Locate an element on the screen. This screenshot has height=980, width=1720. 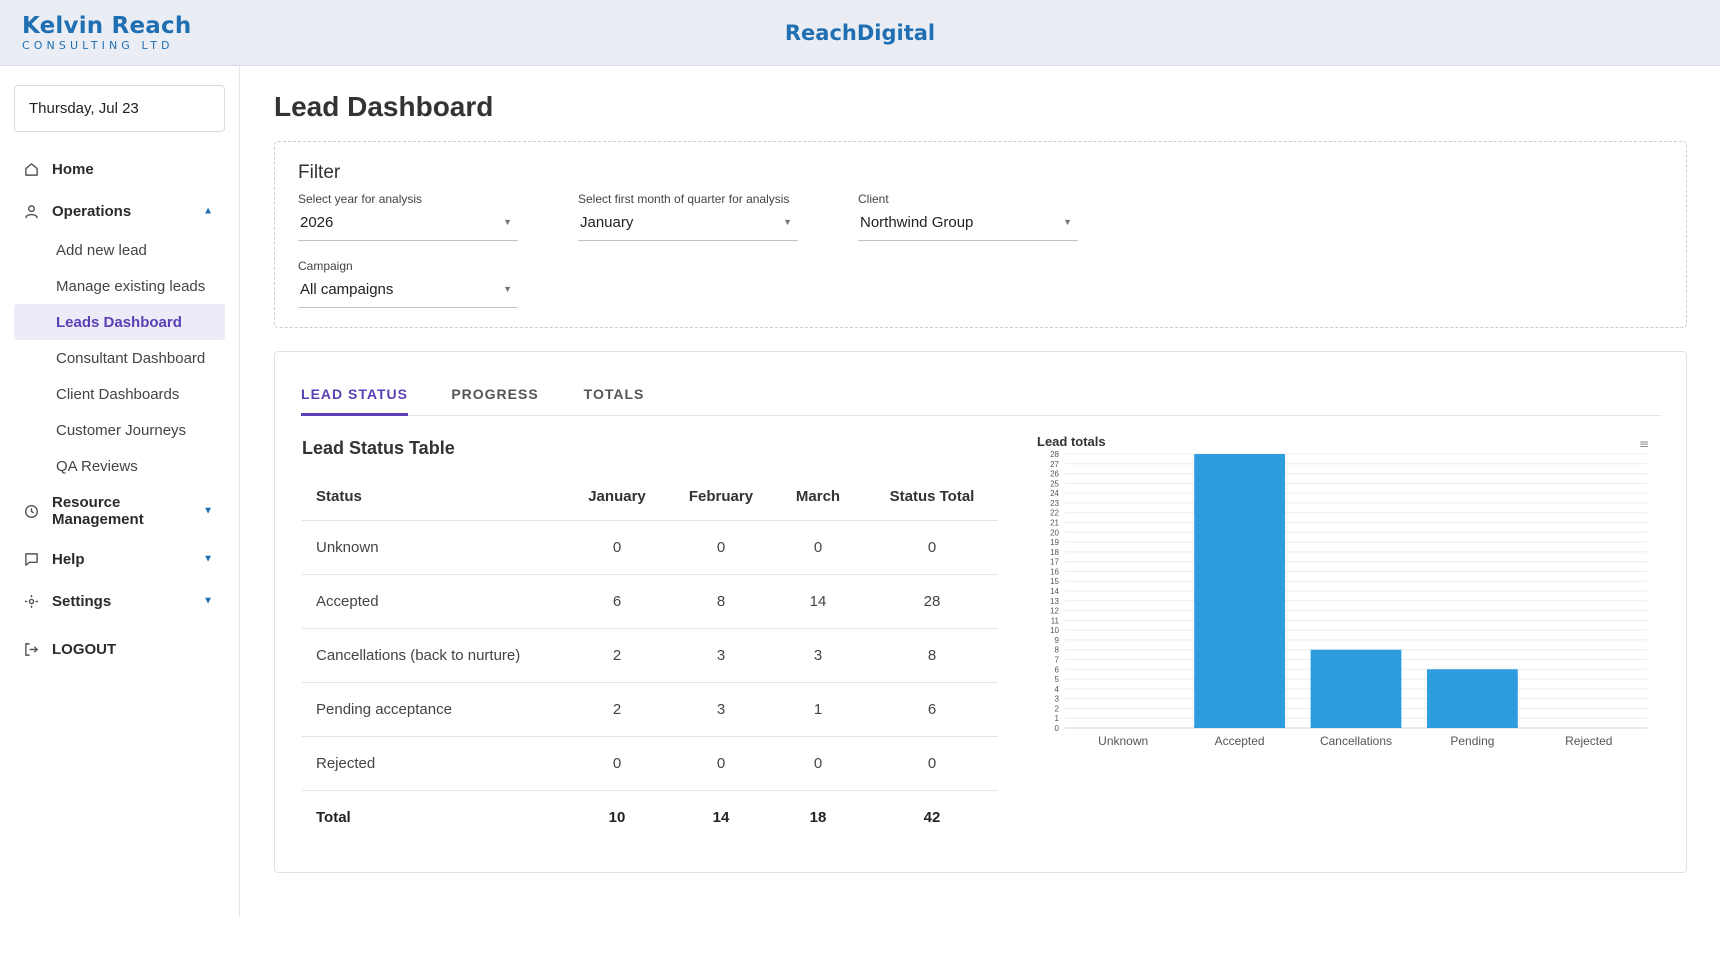
table-cell: 14 is located at coordinates (721, 817).